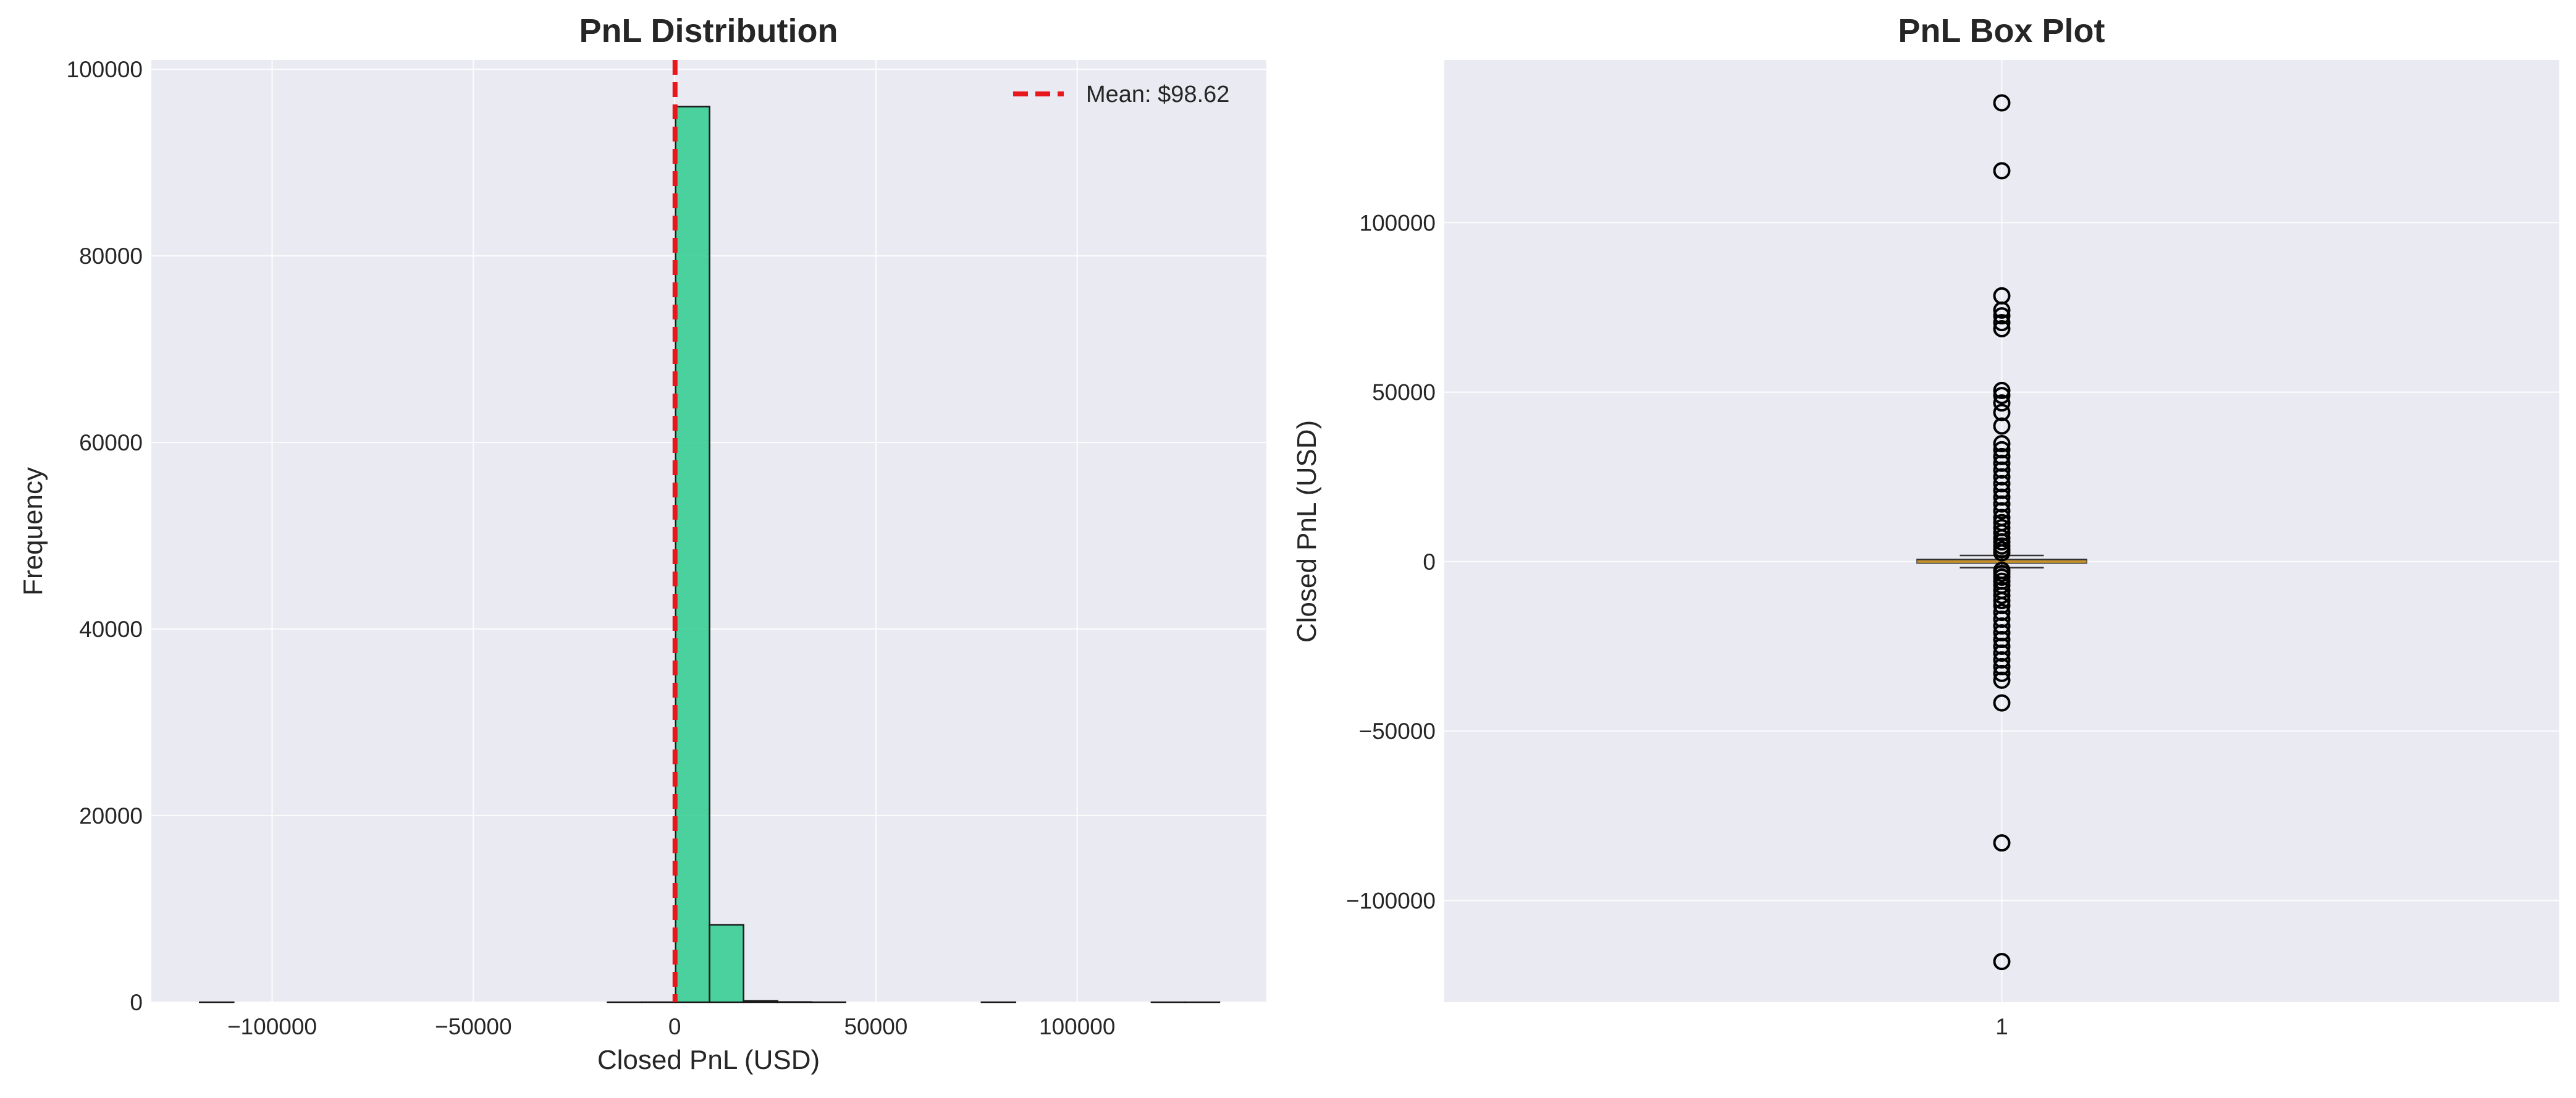  I want to click on boxplot-x-ticks: 1, so click(2001, 1026).